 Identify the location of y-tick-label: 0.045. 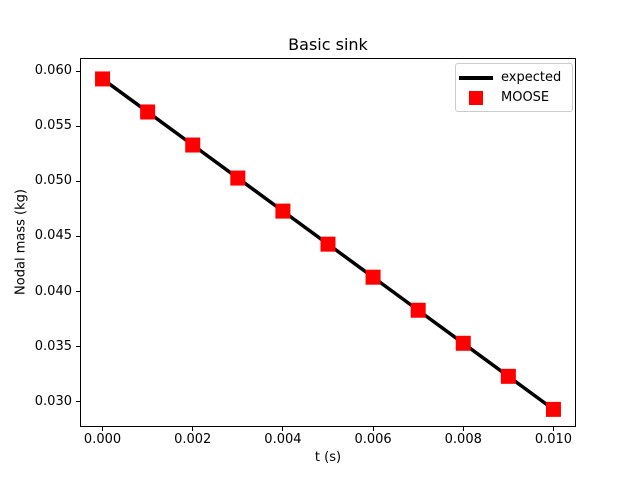
(53, 236).